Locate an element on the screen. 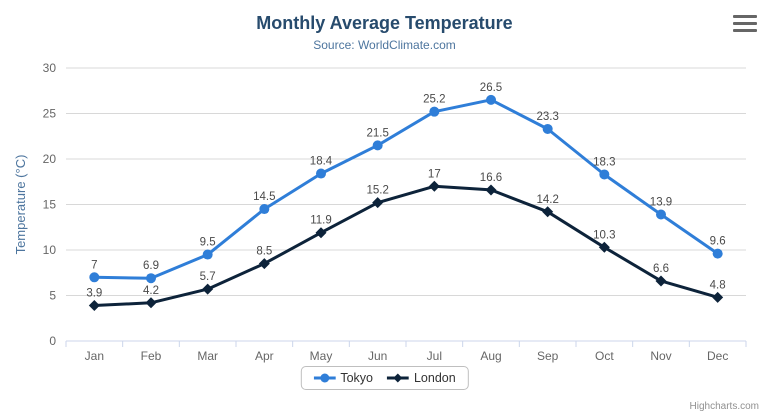 This screenshot has height=416, width=769. y-axis-tick-label: 30 is located at coordinates (50, 68).